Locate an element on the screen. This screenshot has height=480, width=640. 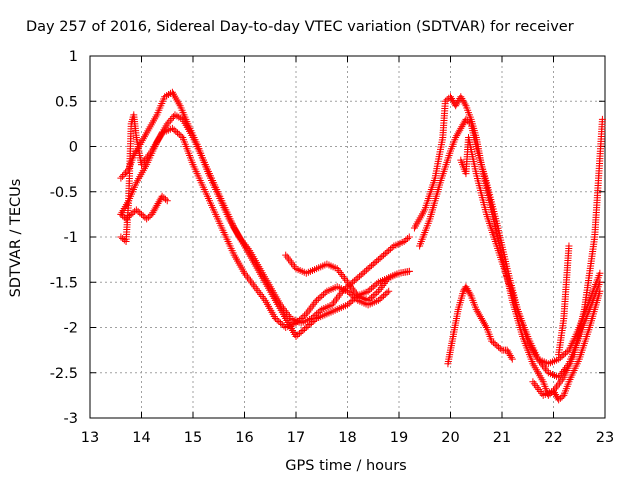
y-tick-labels: -3 -2.5 -2 -1.5 -1 -0.5 0 0.5 1 is located at coordinates (64, 238).